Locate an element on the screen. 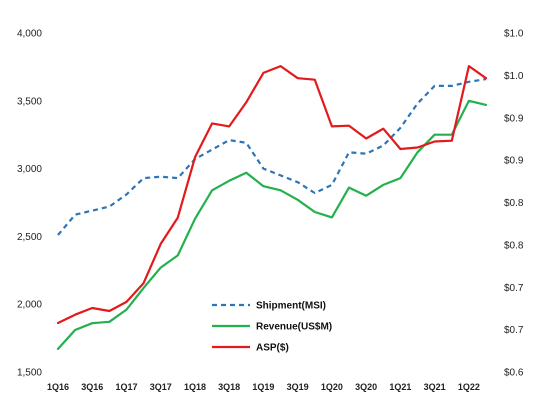 The width and height of the screenshot is (546, 408). x-tick-label: 1Q17 is located at coordinates (126, 387).